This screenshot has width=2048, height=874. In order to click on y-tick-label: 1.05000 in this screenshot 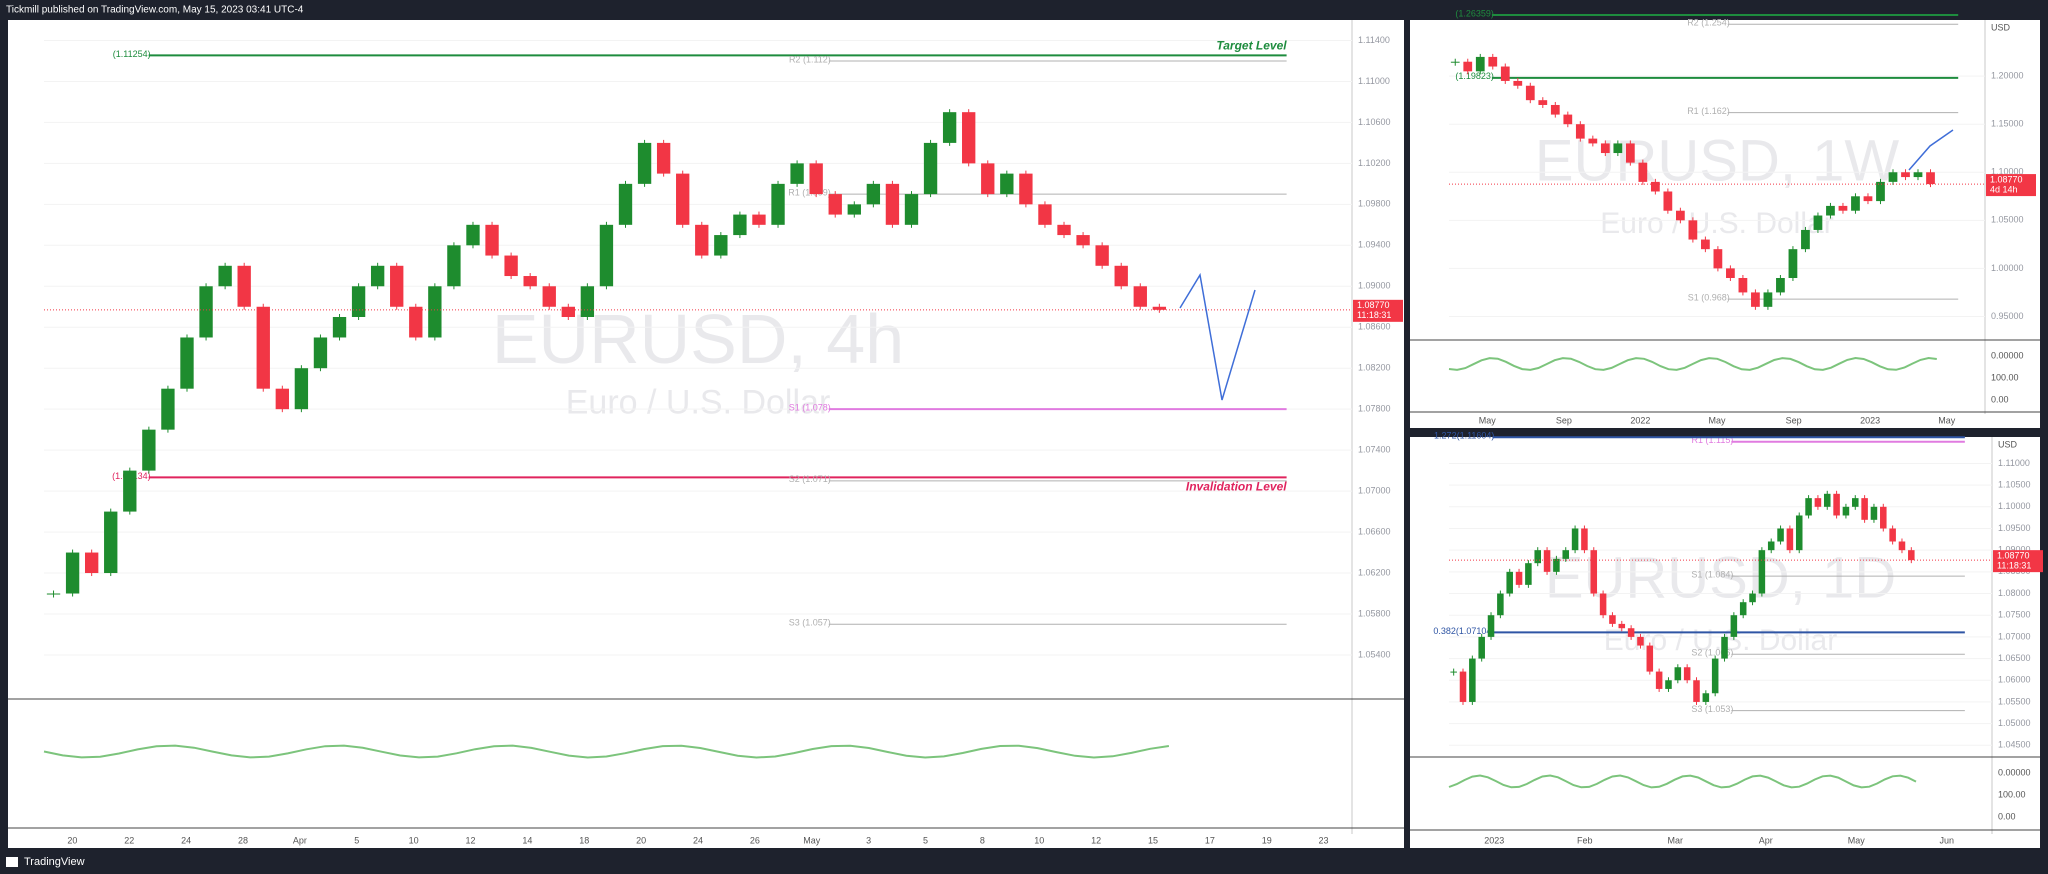, I will do `click(2014, 723)`.